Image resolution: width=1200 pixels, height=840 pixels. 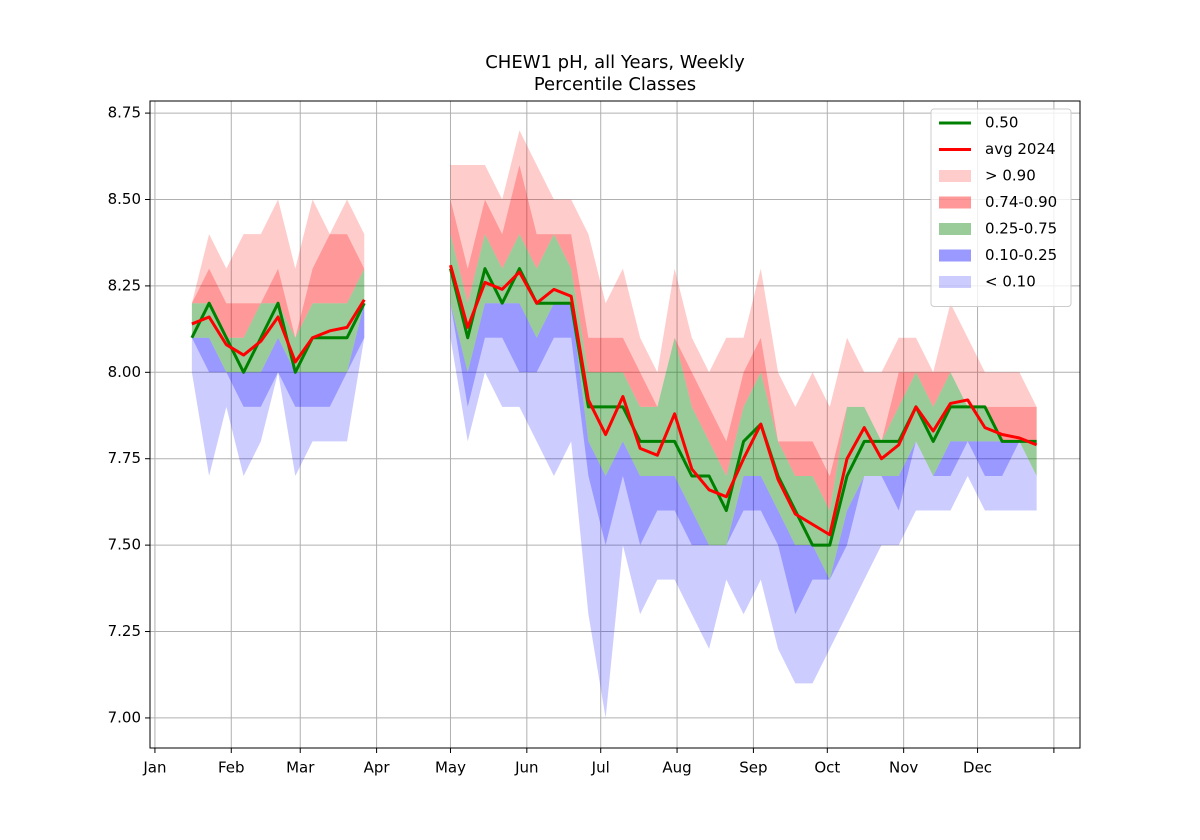 What do you see at coordinates (977, 768) in the screenshot?
I see `x-tick-label: Dec` at bounding box center [977, 768].